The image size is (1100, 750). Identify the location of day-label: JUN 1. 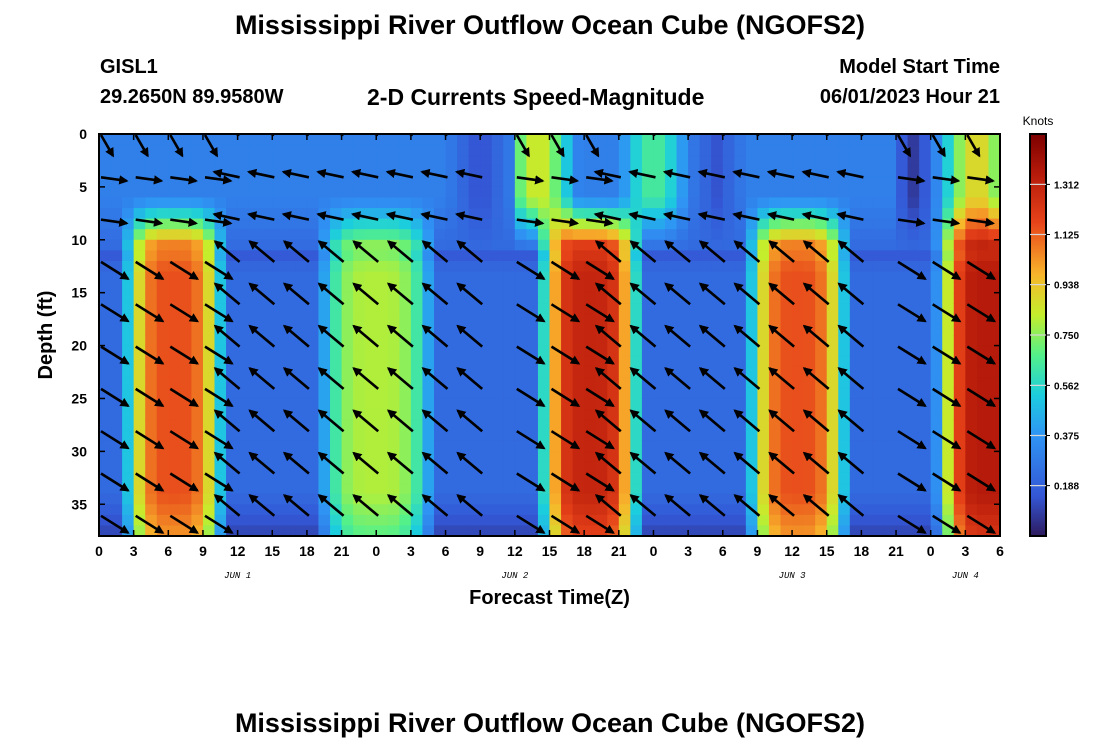
(237, 576).